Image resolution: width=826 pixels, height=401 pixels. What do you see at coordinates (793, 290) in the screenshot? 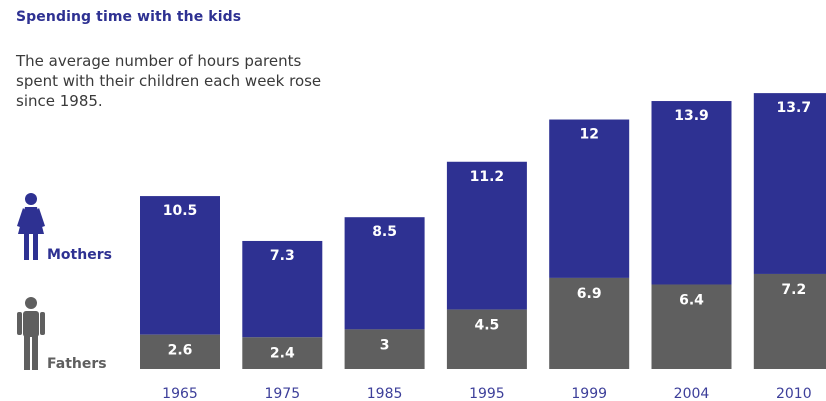
I see `data-label-fathers-2010: 7.2` at bounding box center [793, 290].